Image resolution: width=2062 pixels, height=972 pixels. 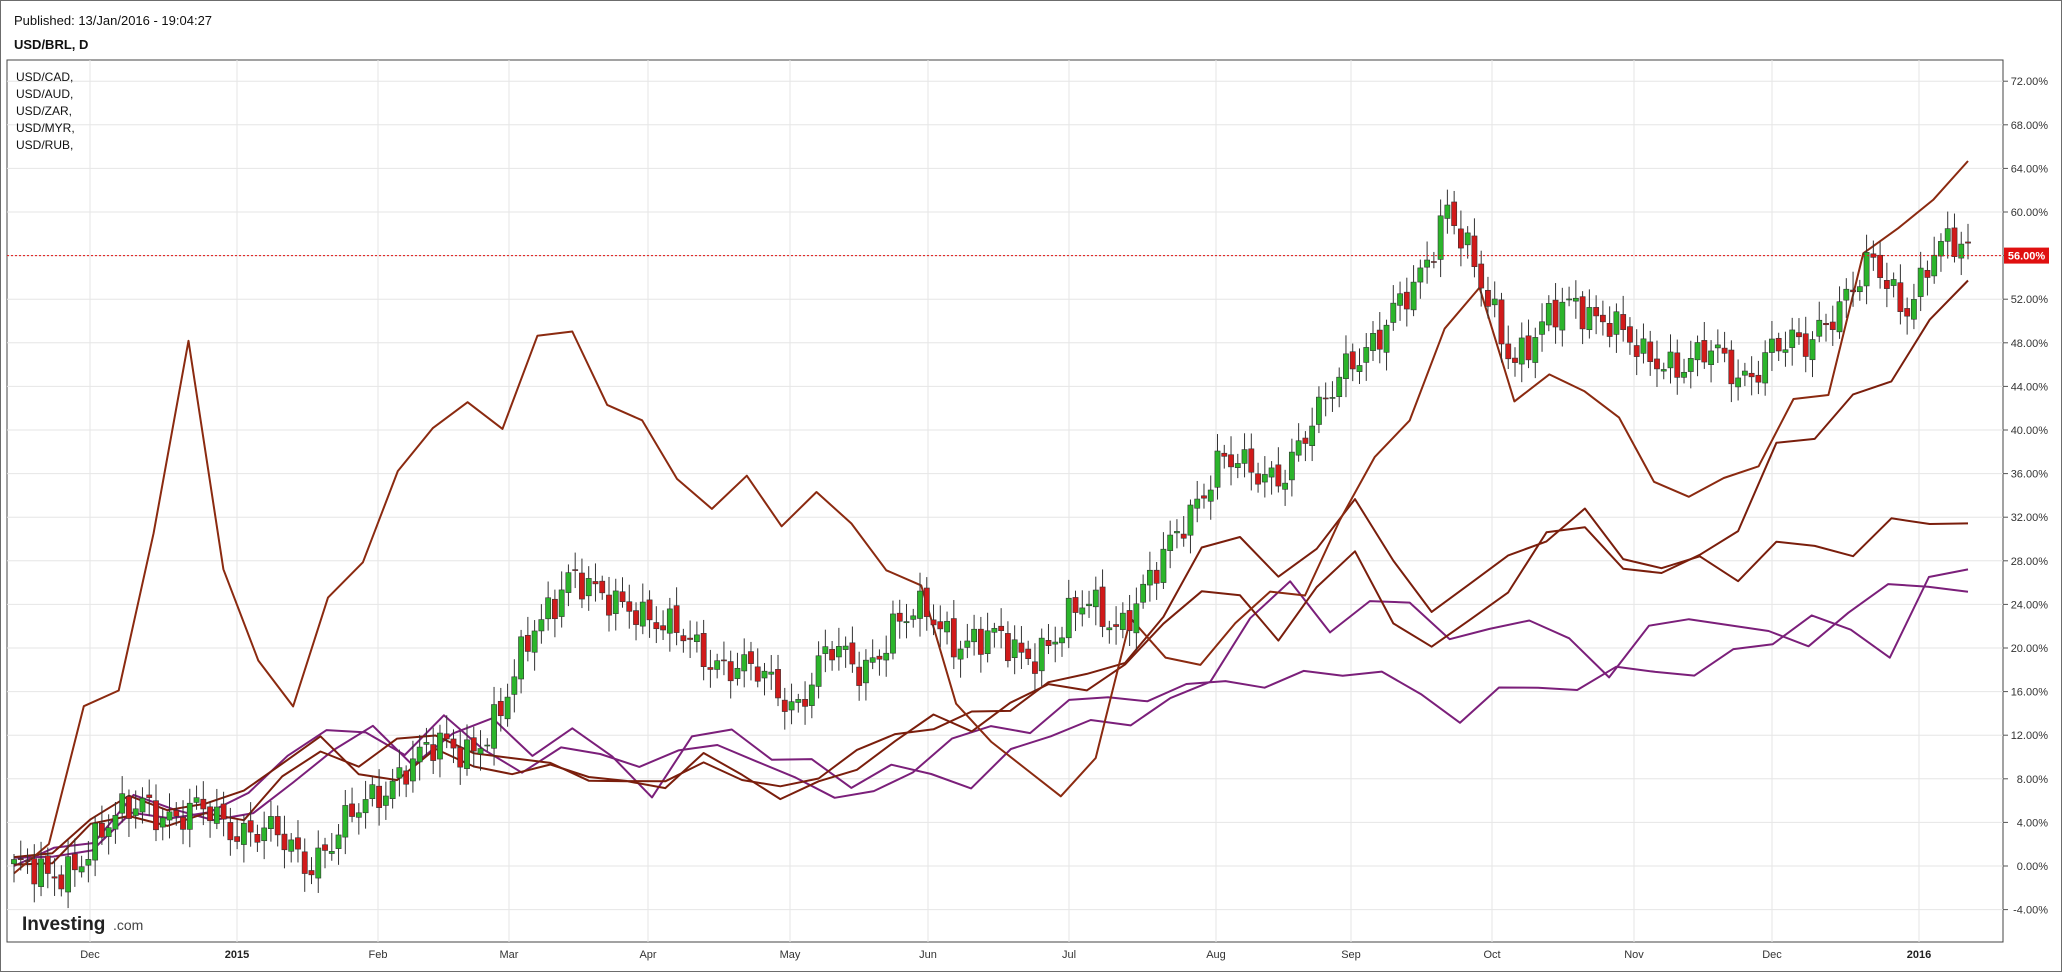 What do you see at coordinates (928, 955) in the screenshot?
I see `x-tick-label: Jun` at bounding box center [928, 955].